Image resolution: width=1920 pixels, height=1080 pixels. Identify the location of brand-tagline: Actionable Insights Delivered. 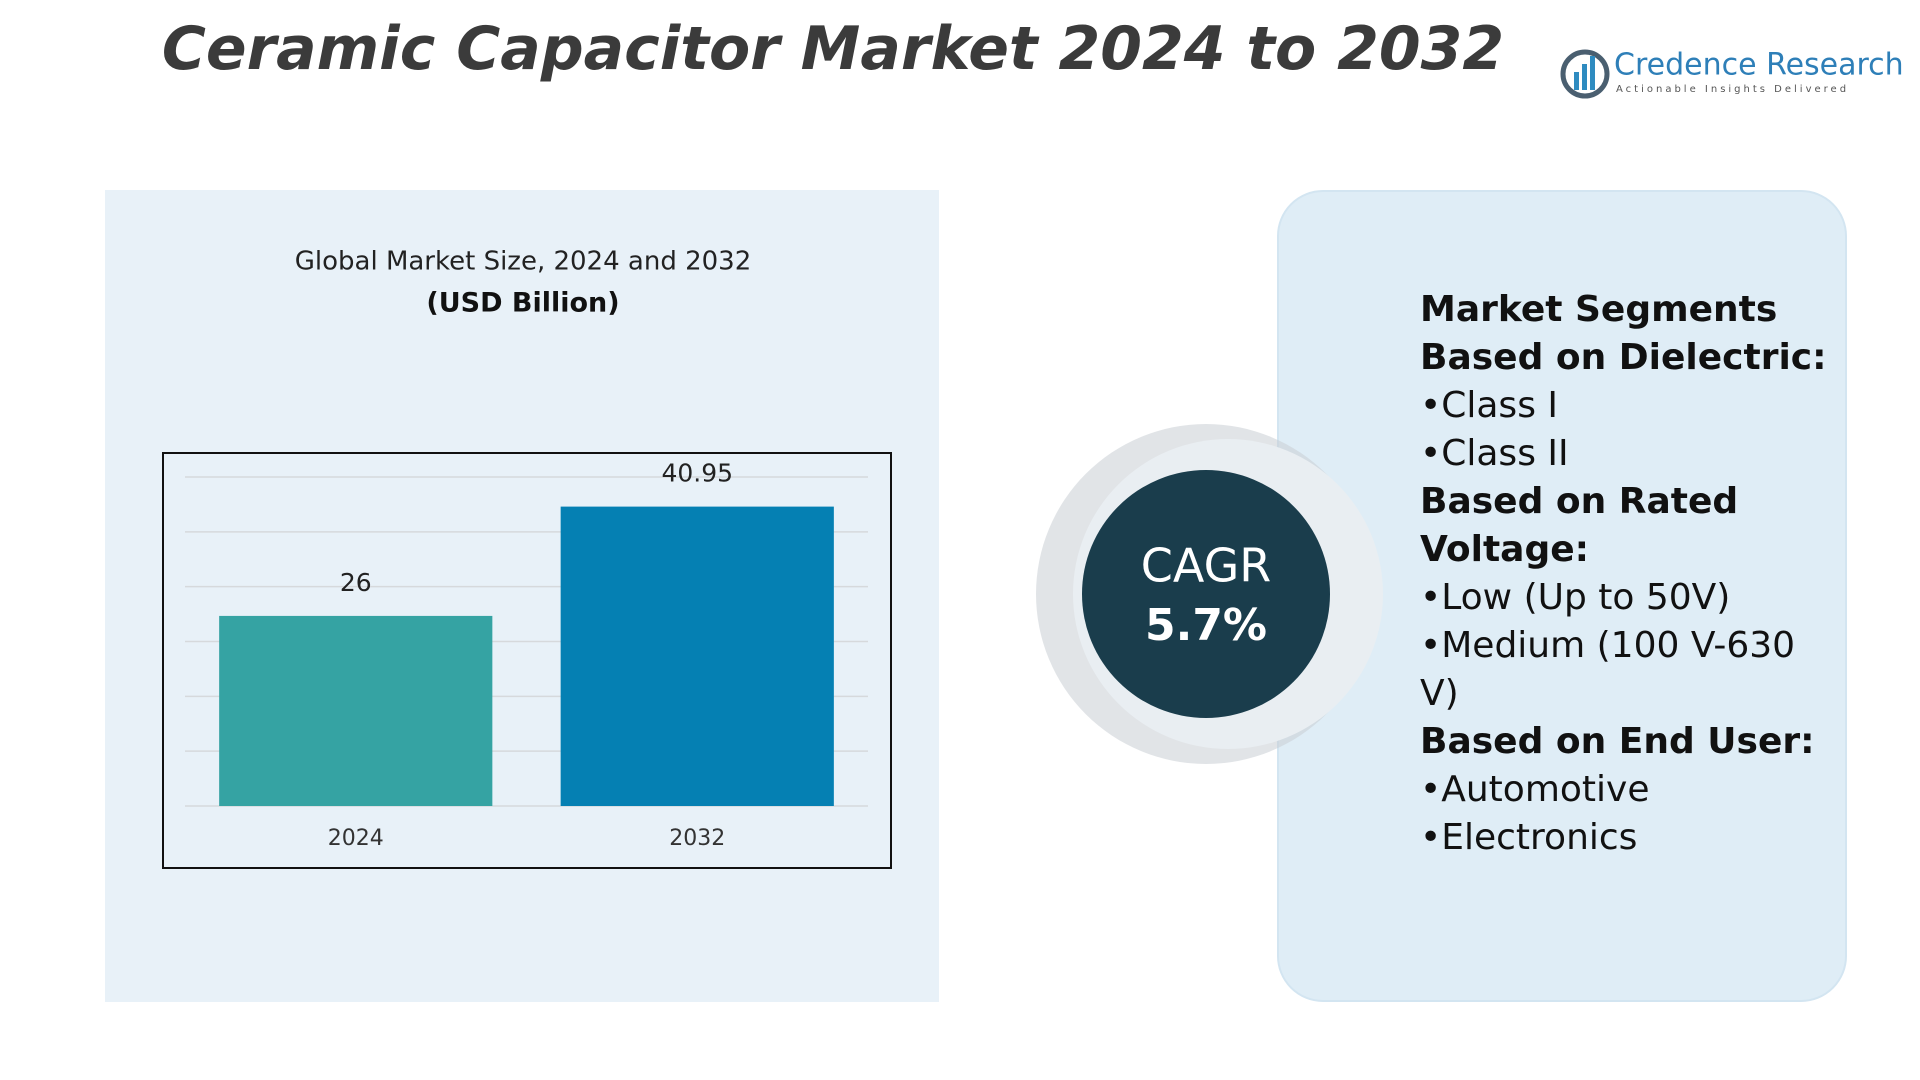
(1732, 89).